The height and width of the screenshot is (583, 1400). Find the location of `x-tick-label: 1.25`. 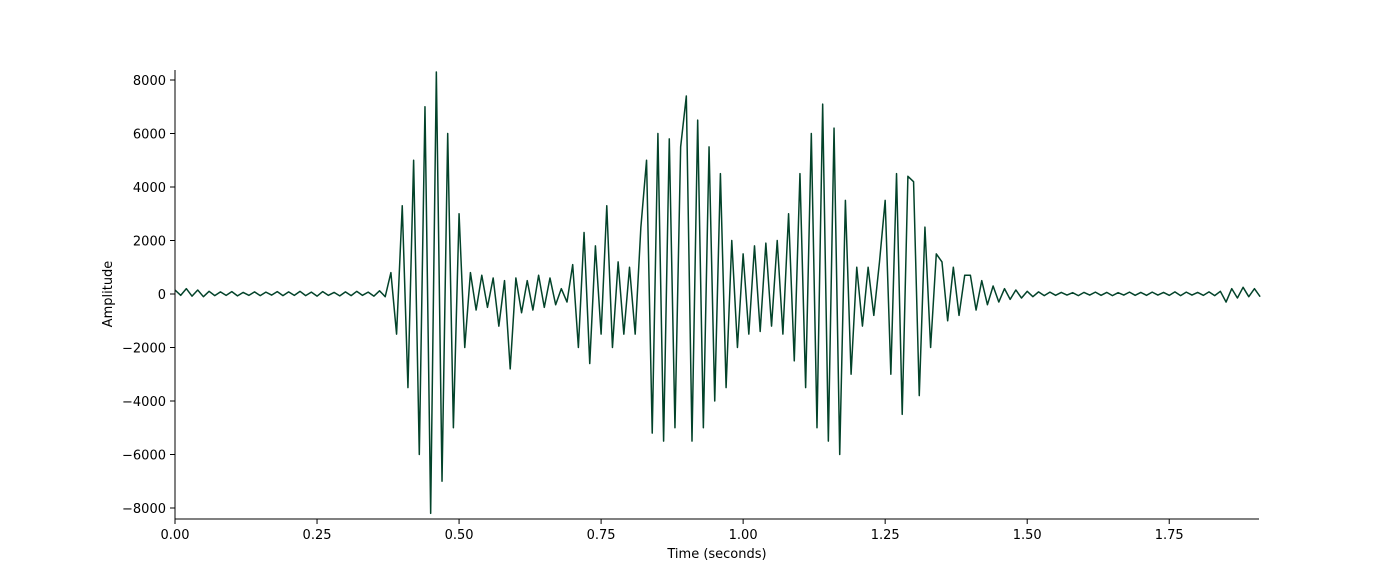

x-tick-label: 1.25 is located at coordinates (885, 535).